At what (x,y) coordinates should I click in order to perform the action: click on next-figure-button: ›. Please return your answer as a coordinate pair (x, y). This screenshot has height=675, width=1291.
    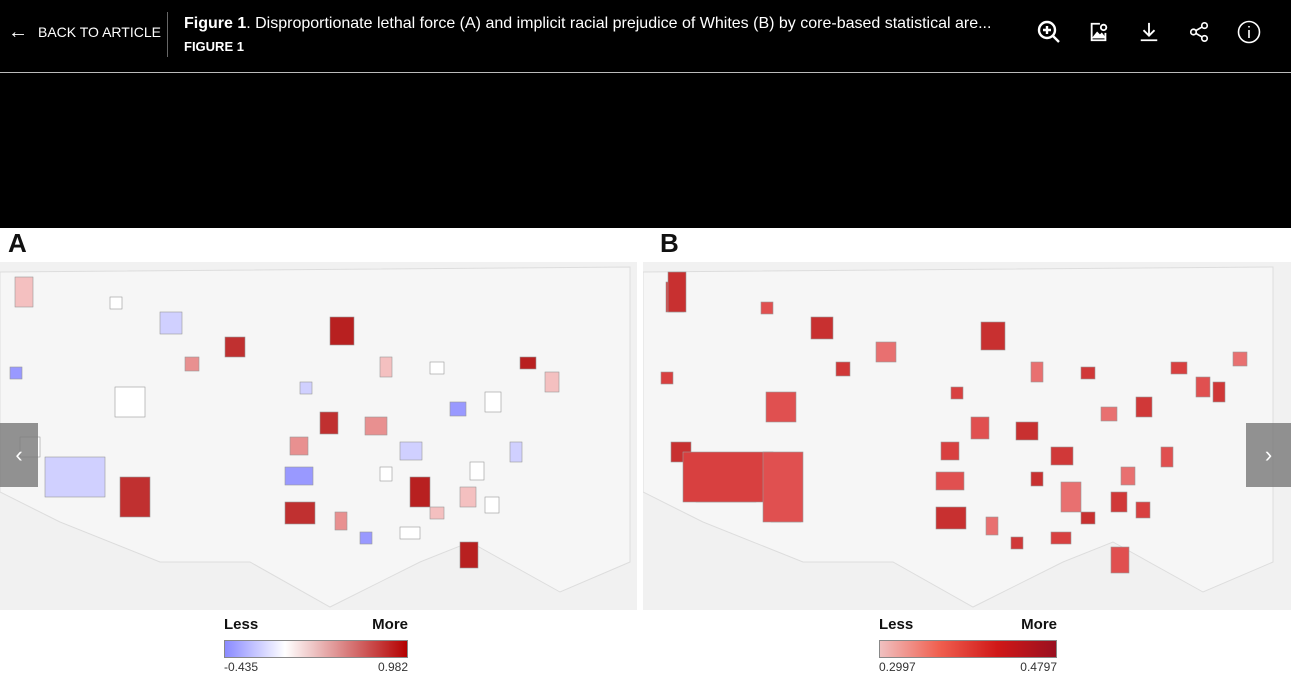
    Looking at the image, I should click on (1268, 455).